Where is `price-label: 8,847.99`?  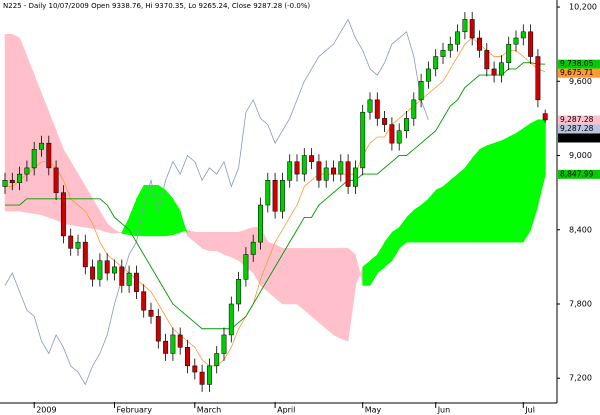
price-label: 8,847.99 is located at coordinates (577, 173).